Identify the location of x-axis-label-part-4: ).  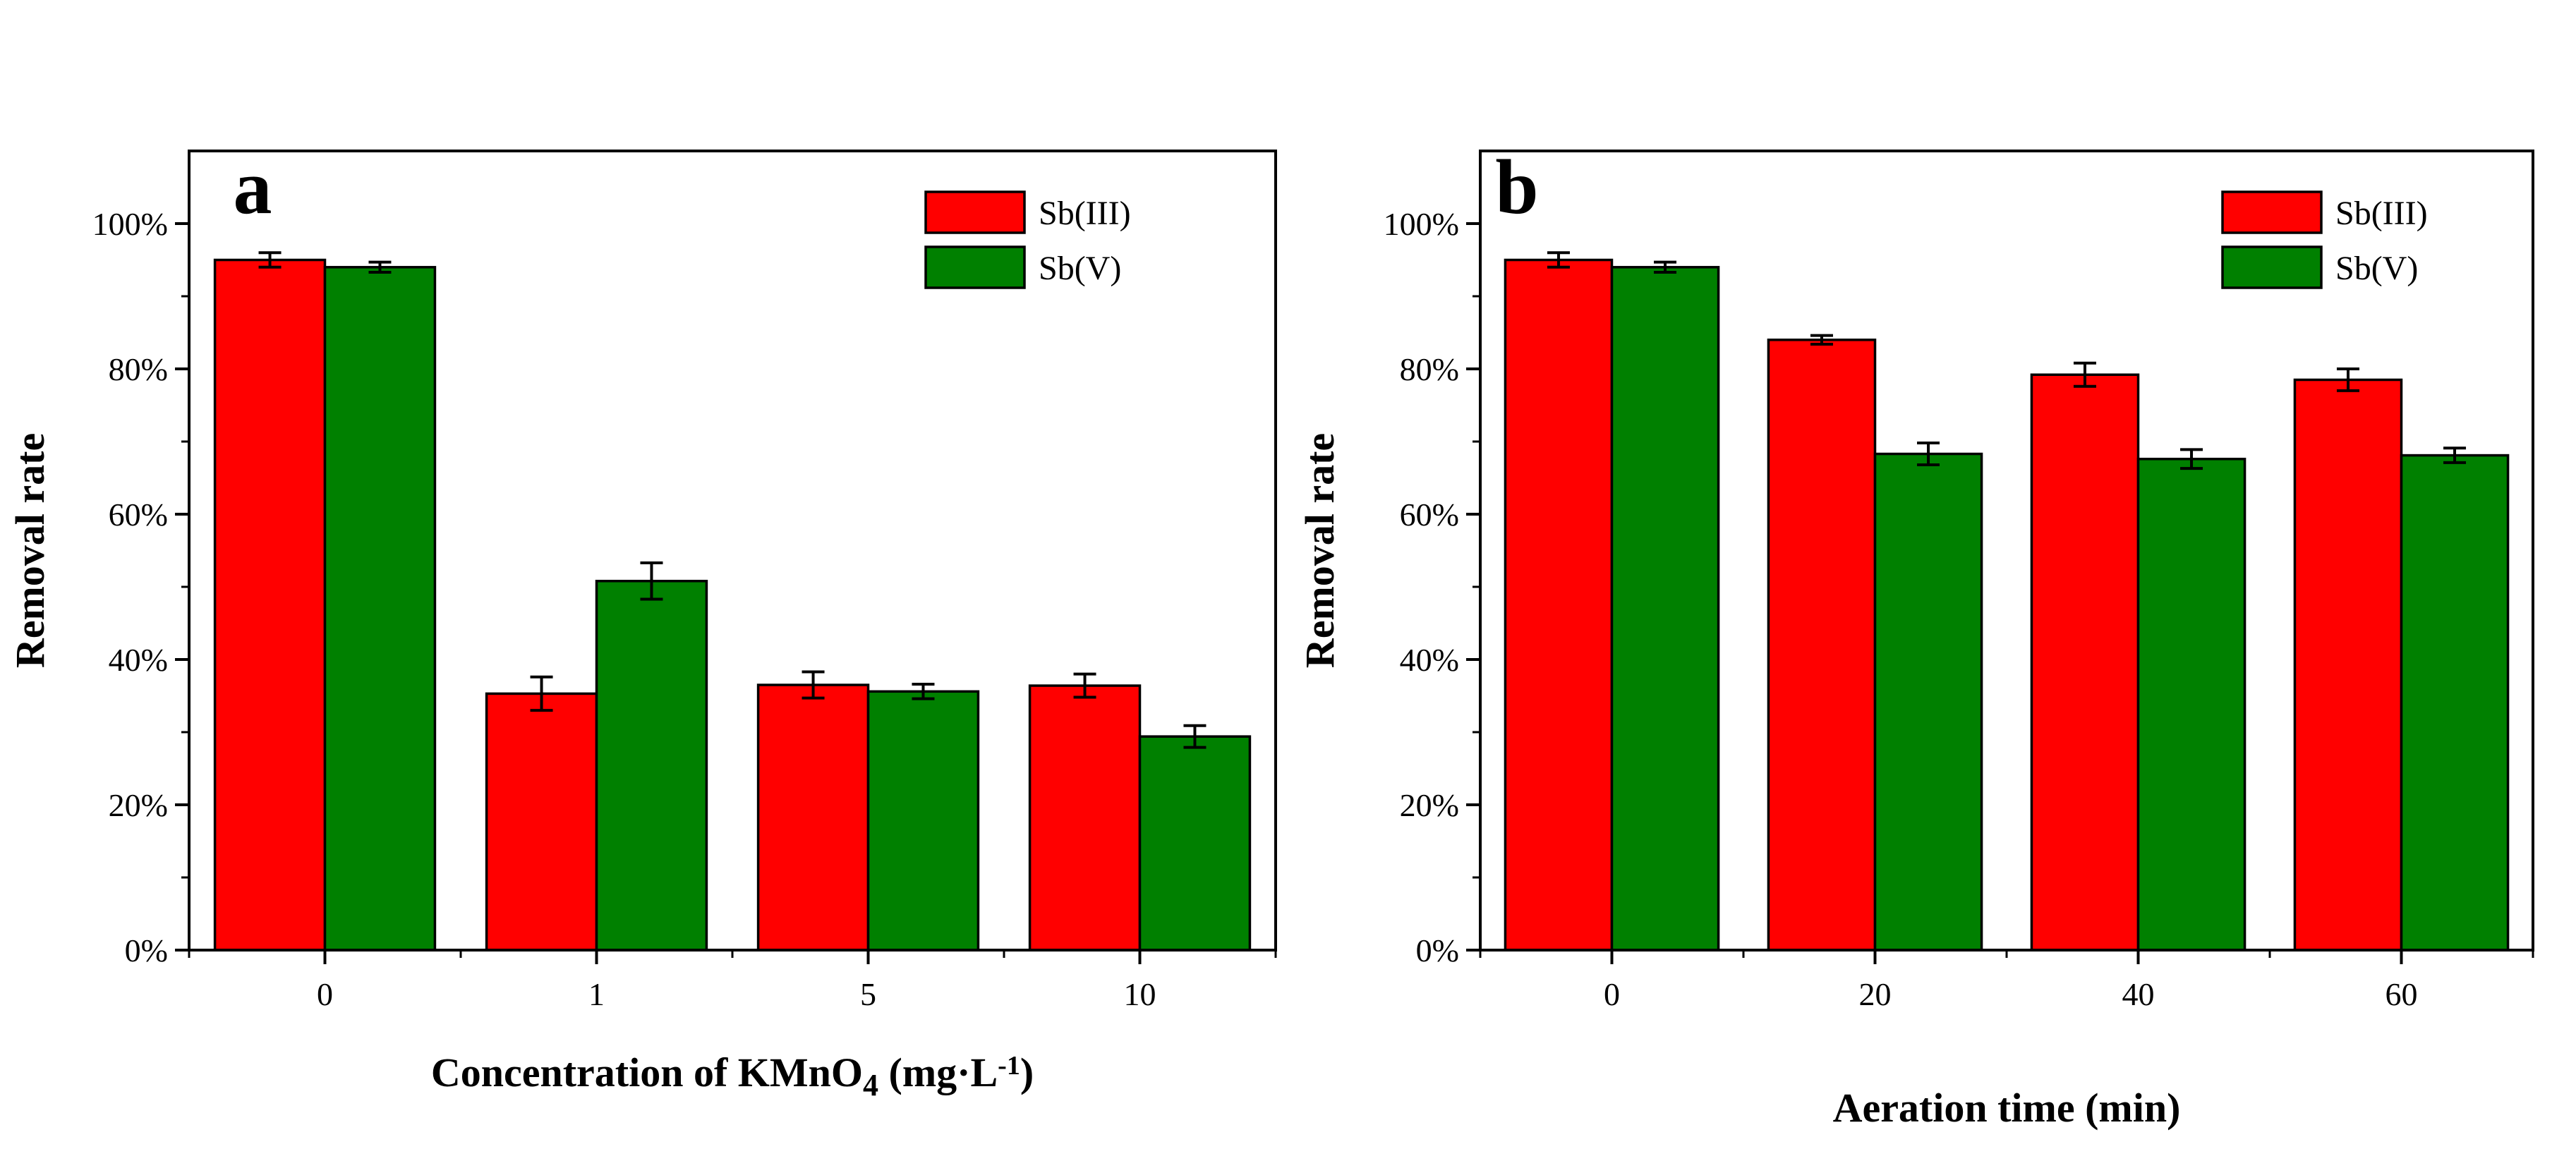
(1027, 1072).